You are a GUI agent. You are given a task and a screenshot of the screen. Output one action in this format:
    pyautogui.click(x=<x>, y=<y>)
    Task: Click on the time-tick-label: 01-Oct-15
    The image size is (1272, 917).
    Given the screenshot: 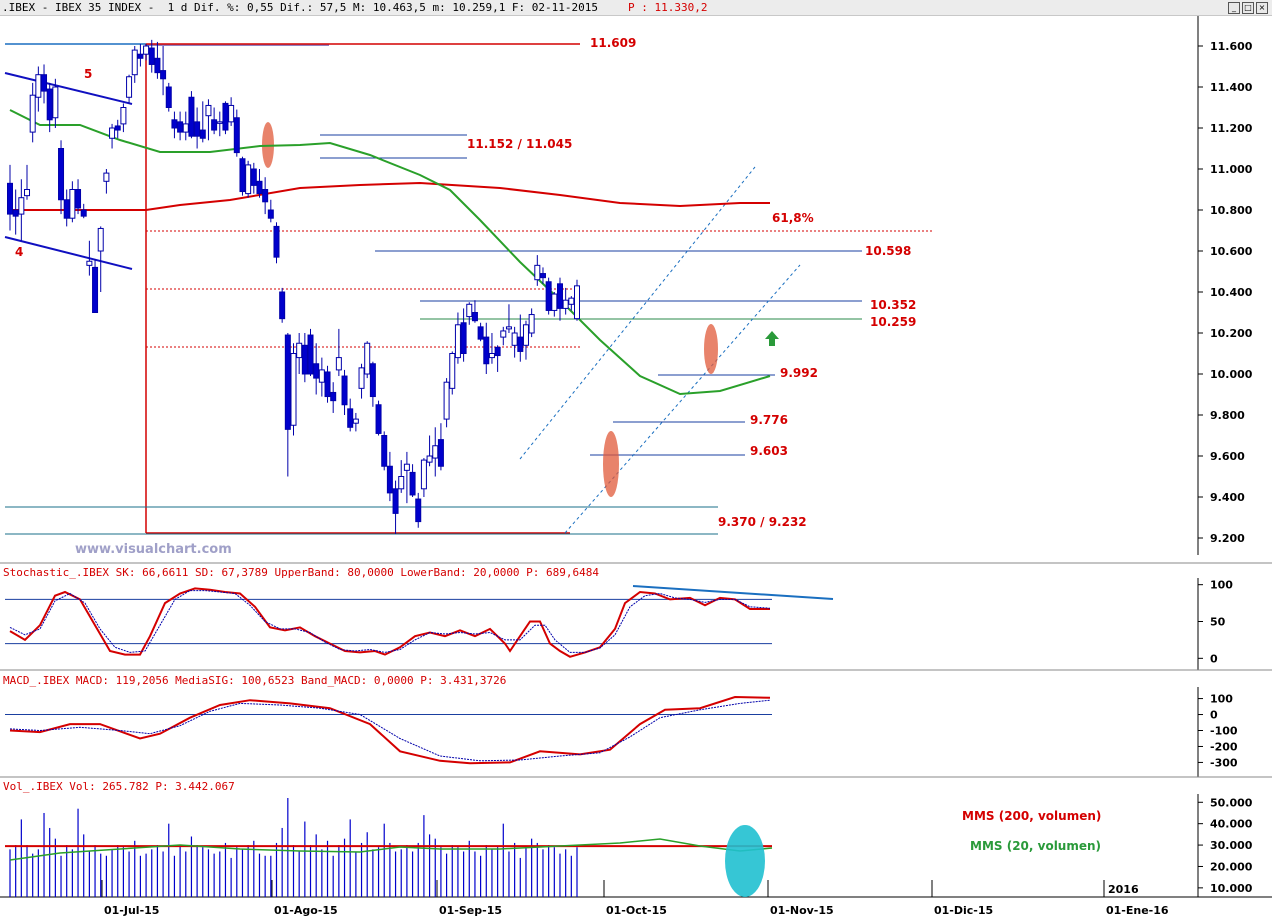 What is the action you would take?
    pyautogui.click(x=636, y=910)
    